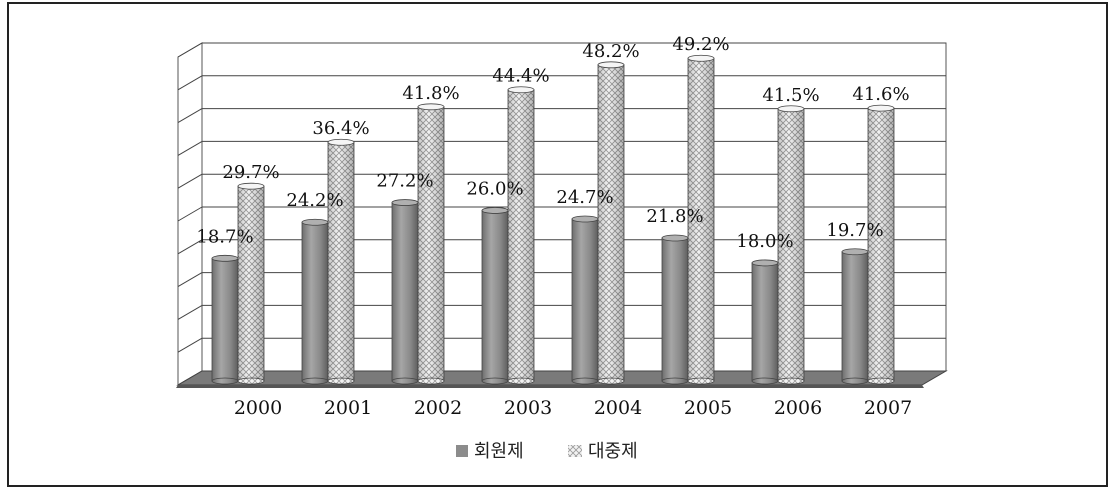 The image size is (1116, 492). Describe the element at coordinates (430, 93) in the screenshot. I see `data-label-series2: 41.8%` at that location.